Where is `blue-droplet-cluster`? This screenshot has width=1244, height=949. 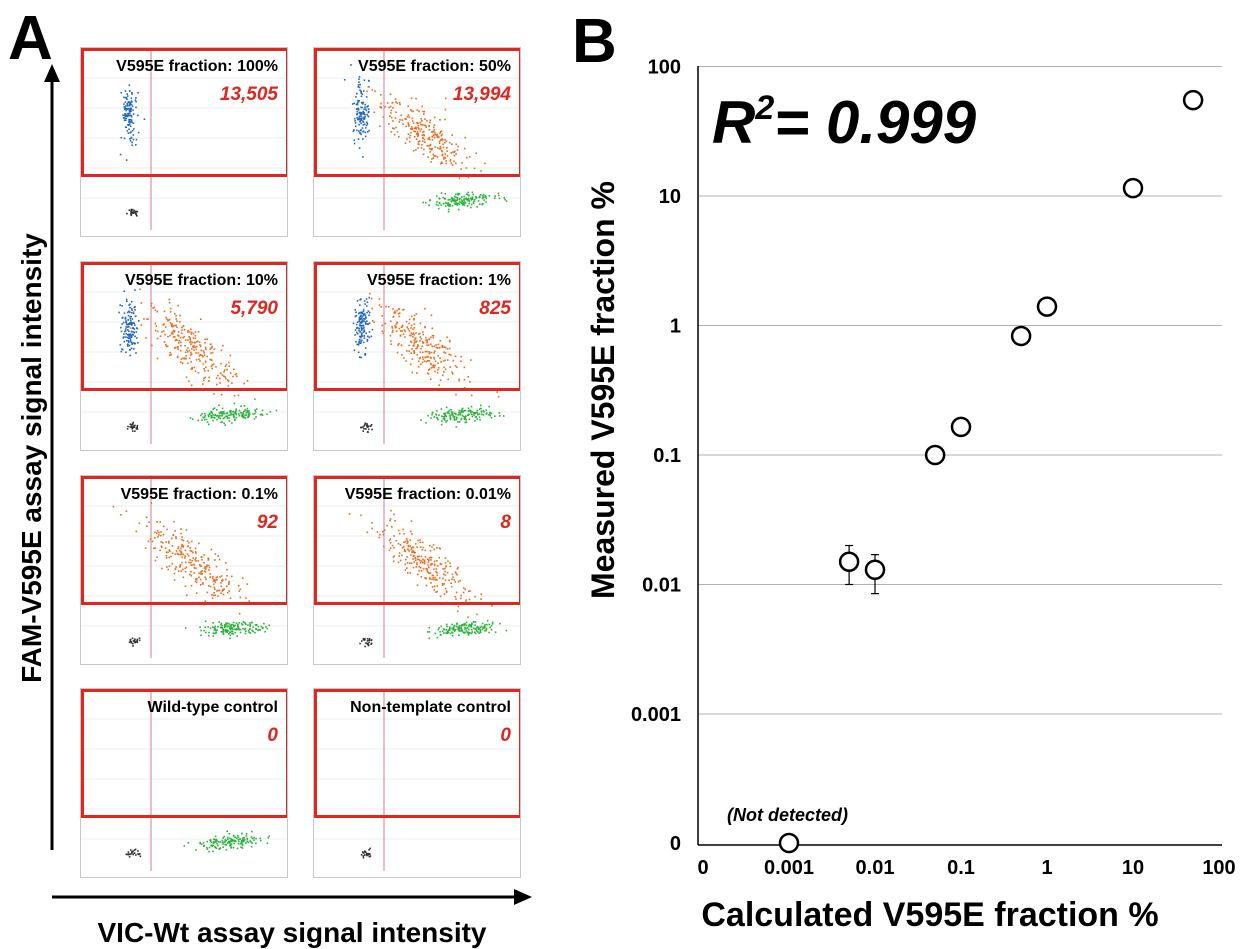 blue-droplet-cluster is located at coordinates (363, 327).